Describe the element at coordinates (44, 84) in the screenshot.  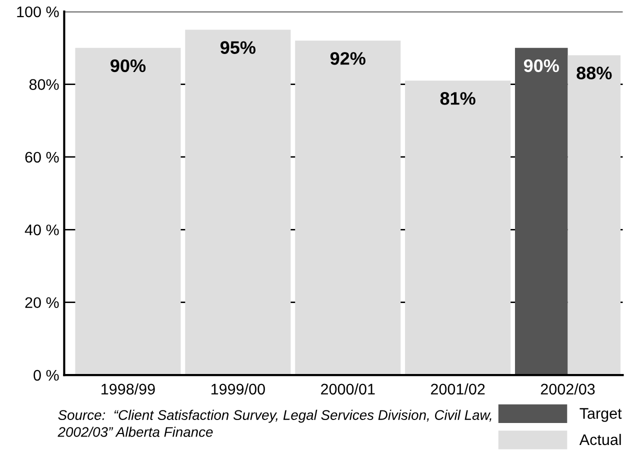
I see `y-tick-label: 80%` at that location.